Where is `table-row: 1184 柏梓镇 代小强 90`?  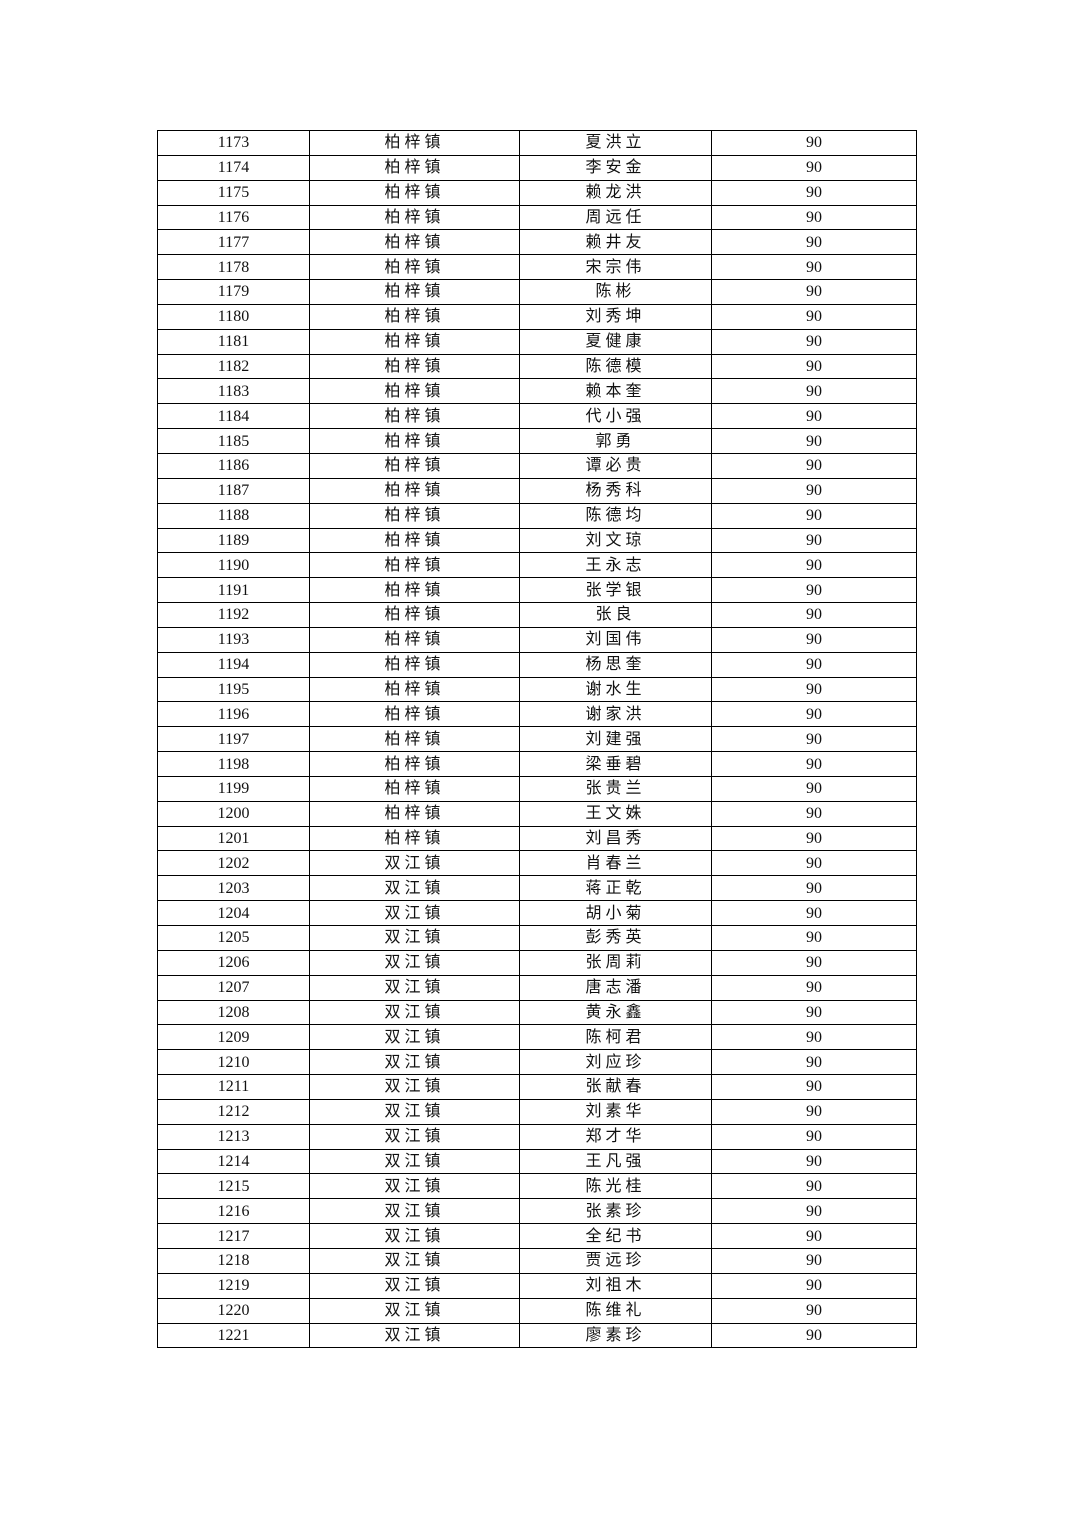 table-row: 1184 柏梓镇 代小强 90 is located at coordinates (537, 416).